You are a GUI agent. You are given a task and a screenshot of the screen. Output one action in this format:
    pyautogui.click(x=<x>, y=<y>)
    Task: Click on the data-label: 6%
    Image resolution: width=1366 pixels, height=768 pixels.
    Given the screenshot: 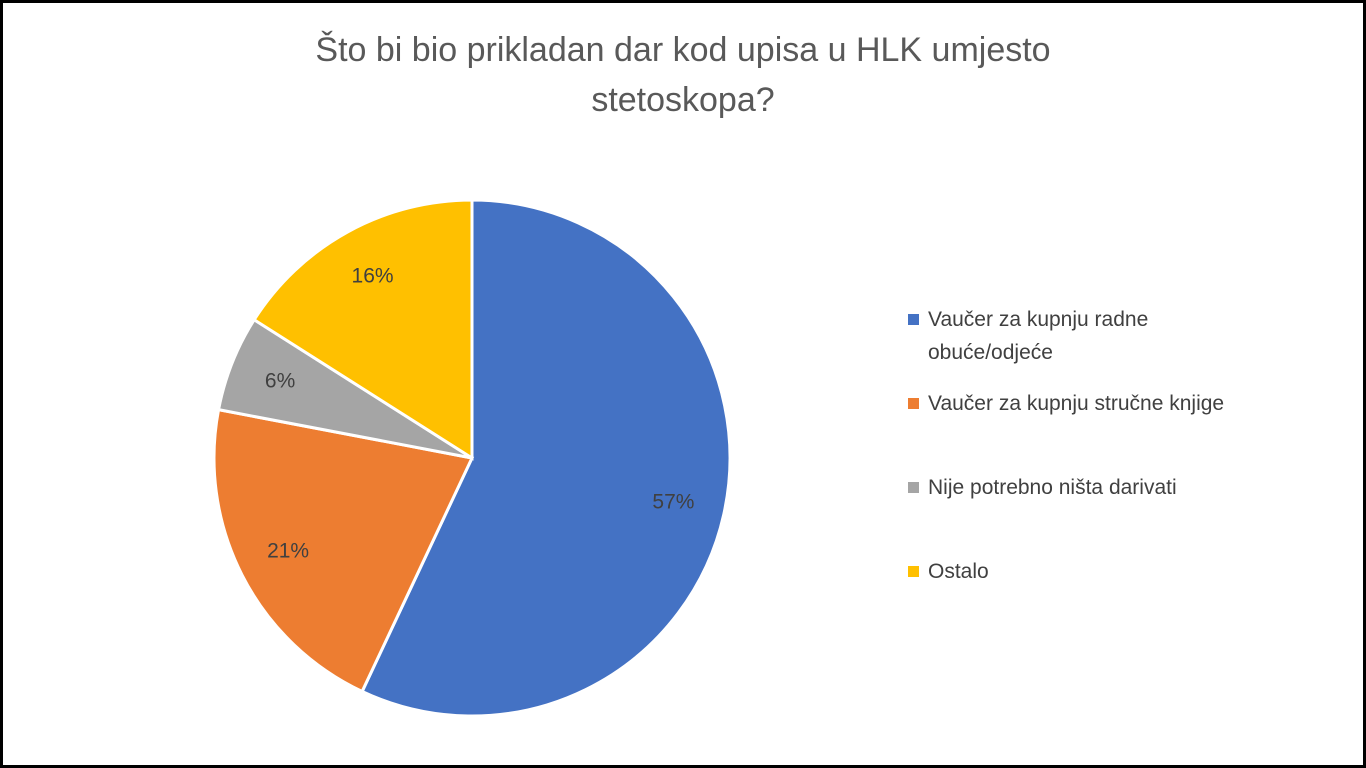 What is the action you would take?
    pyautogui.click(x=280, y=381)
    